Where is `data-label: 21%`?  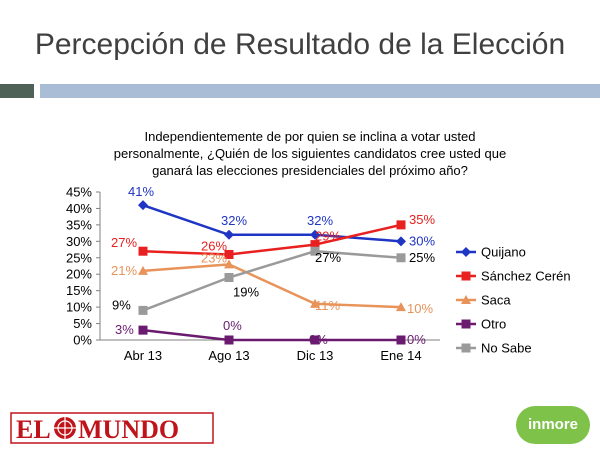 data-label: 21% is located at coordinates (124, 270).